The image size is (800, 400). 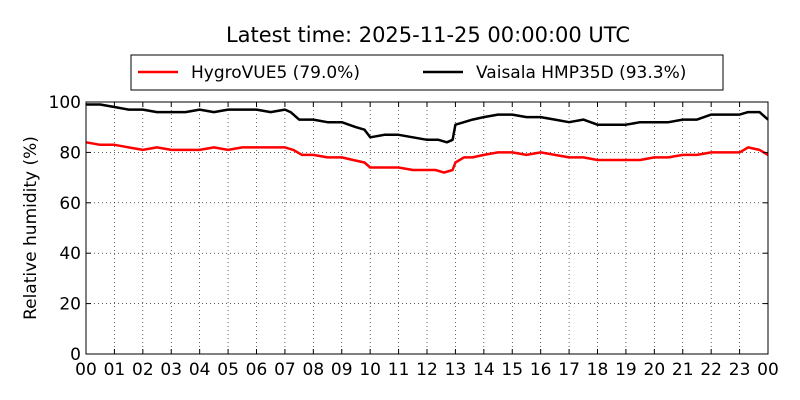 What do you see at coordinates (285, 370) in the screenshot?
I see `x-tick-label: 07` at bounding box center [285, 370].